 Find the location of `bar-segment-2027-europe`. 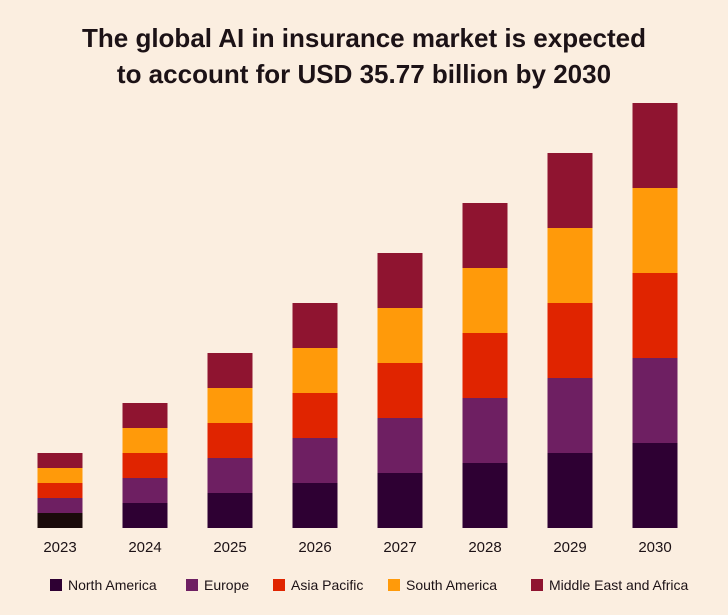

bar-segment-2027-europe is located at coordinates (400, 445).